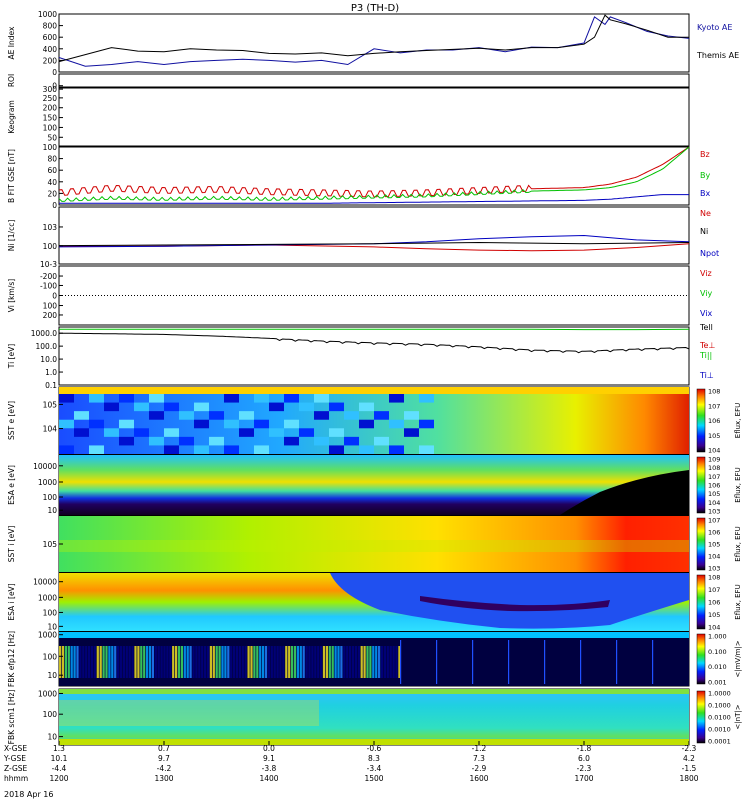  Describe the element at coordinates (584, 768) in the screenshot. I see `x-tick-label: -2.3` at that location.